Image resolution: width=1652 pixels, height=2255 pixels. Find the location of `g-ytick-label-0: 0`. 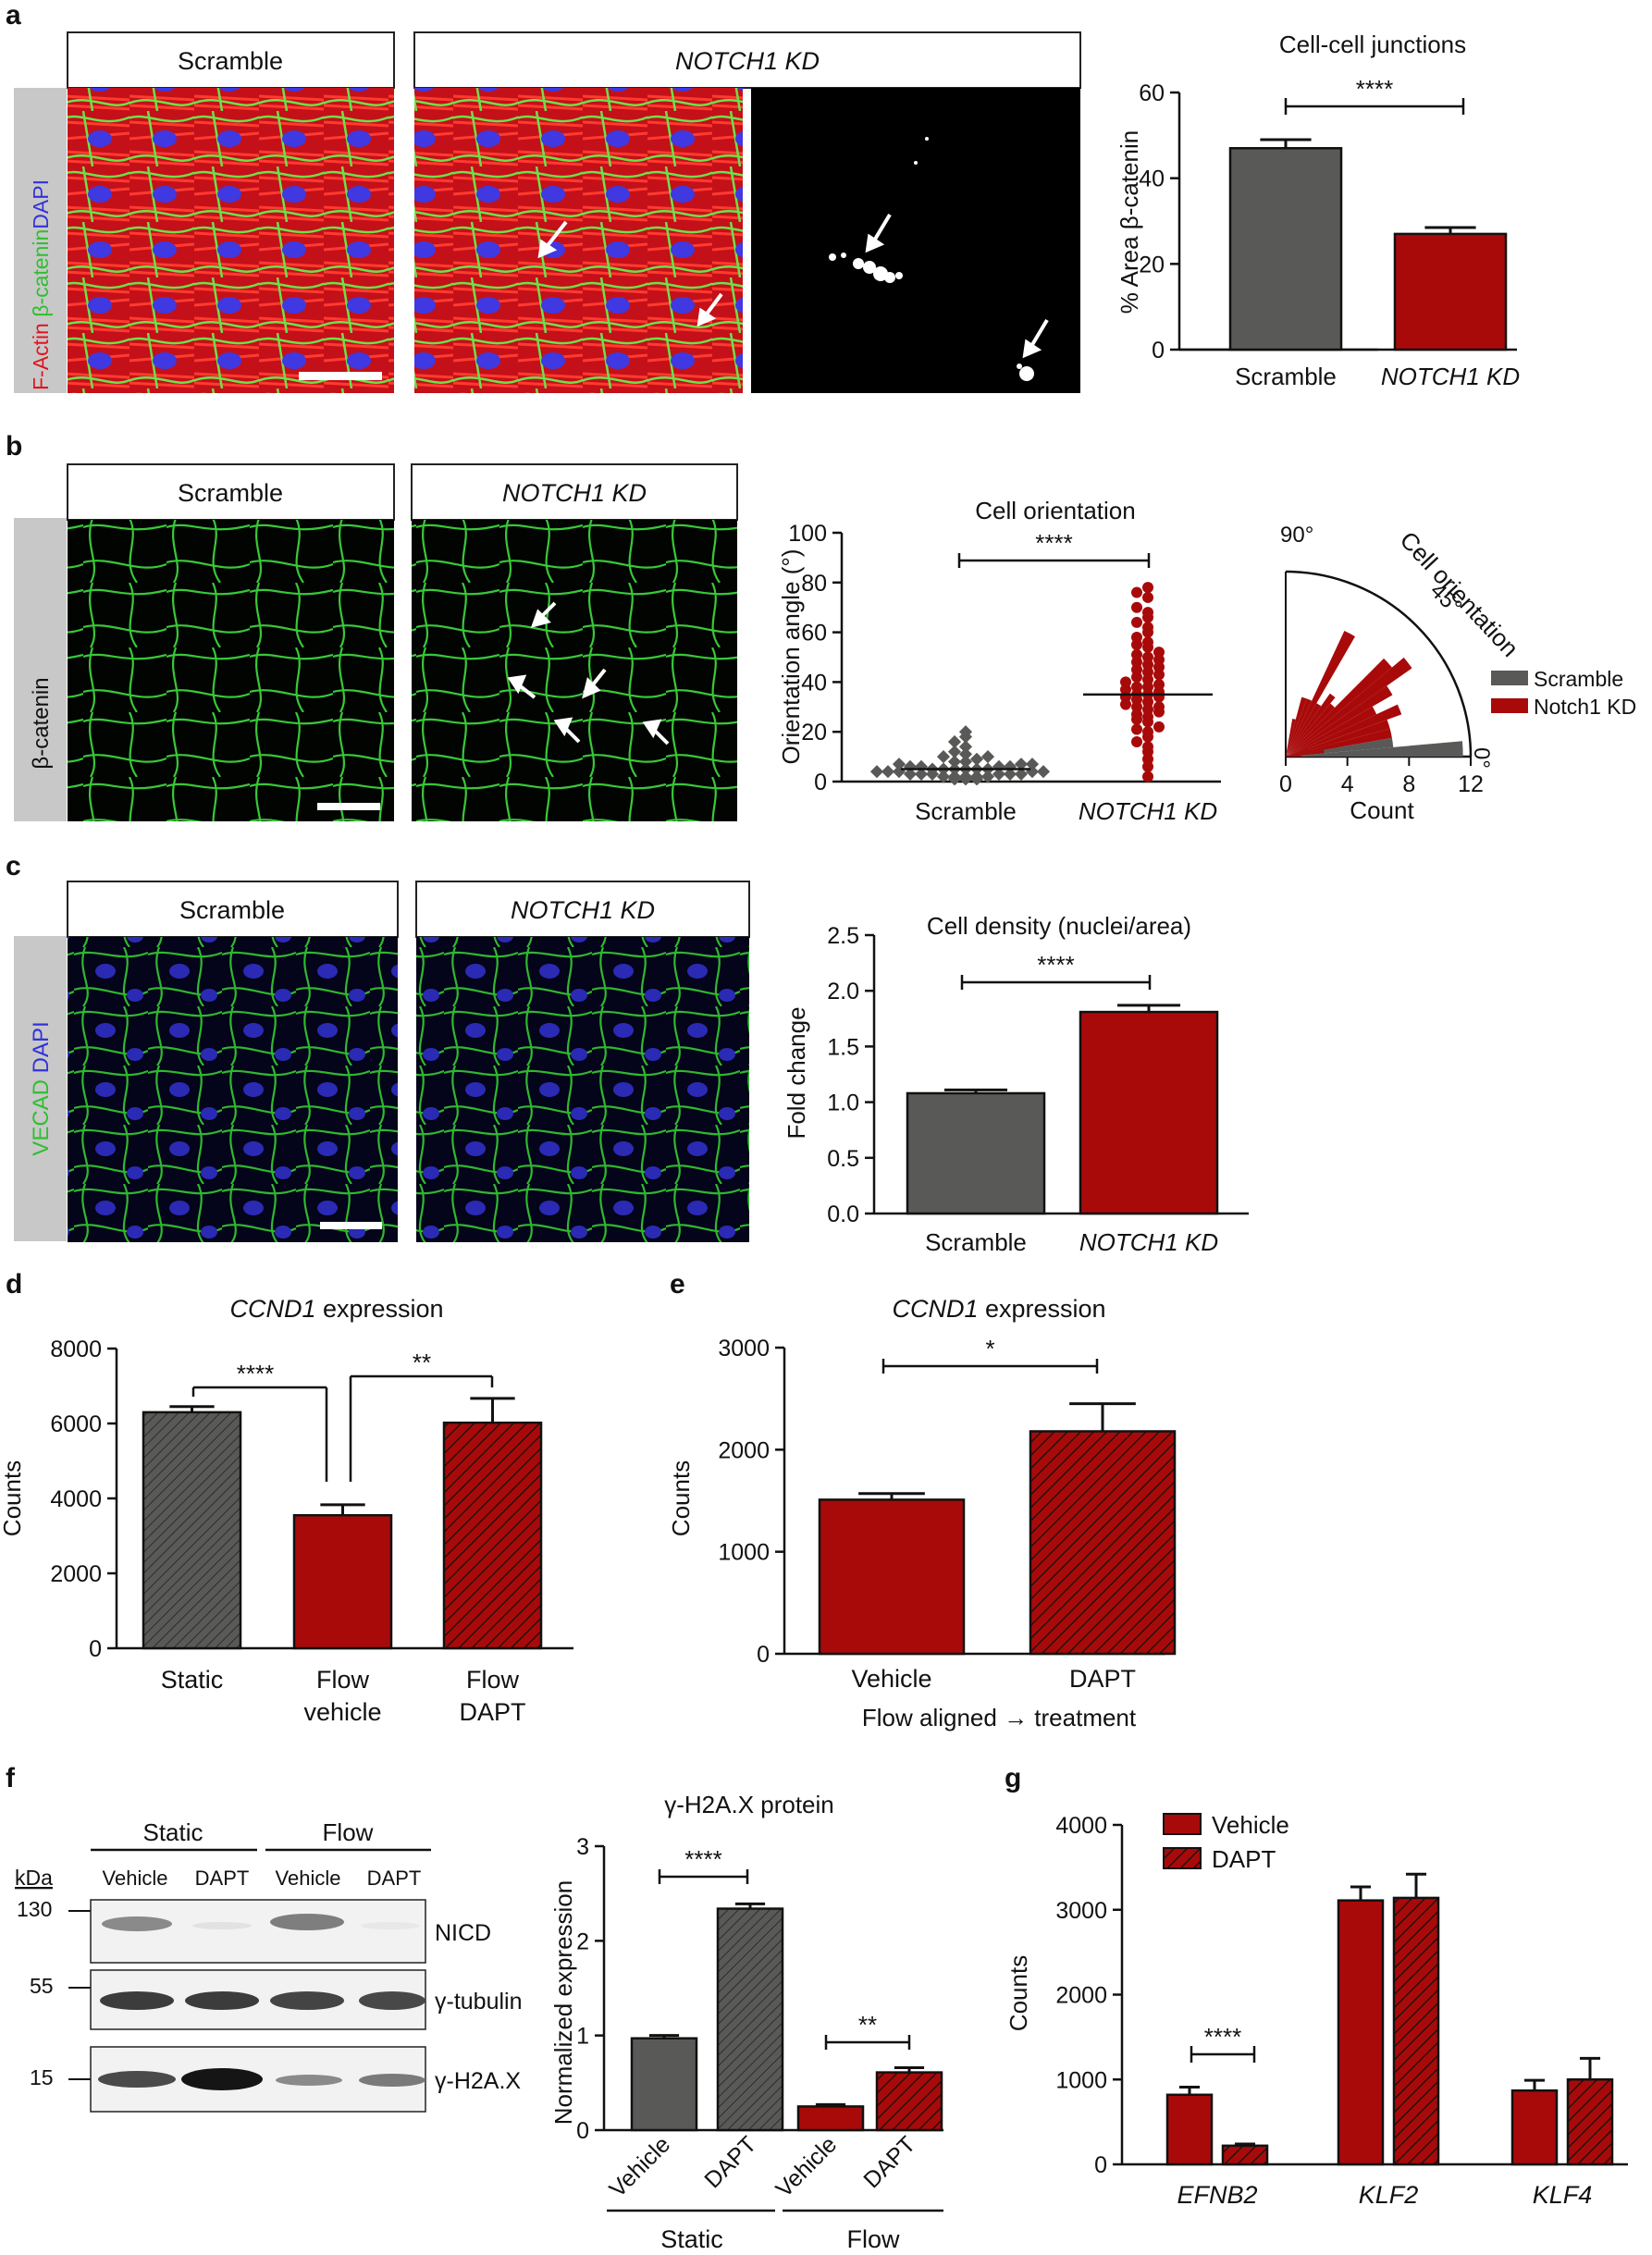

g-ytick-label-0: 0 is located at coordinates (1100, 2165).